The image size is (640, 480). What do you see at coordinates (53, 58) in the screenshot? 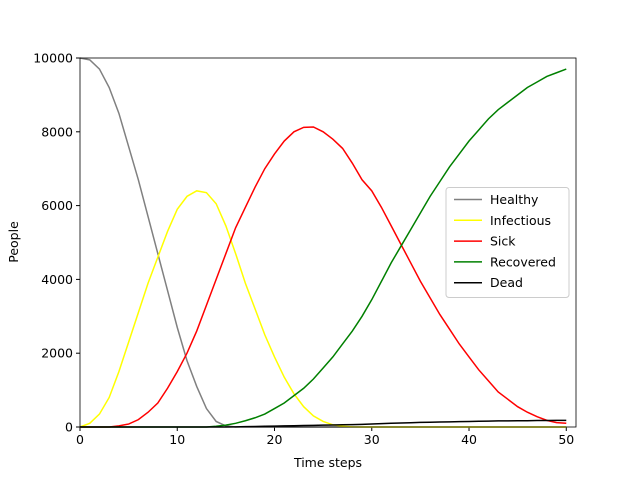
I see `y-tick-label: 10000` at bounding box center [53, 58].